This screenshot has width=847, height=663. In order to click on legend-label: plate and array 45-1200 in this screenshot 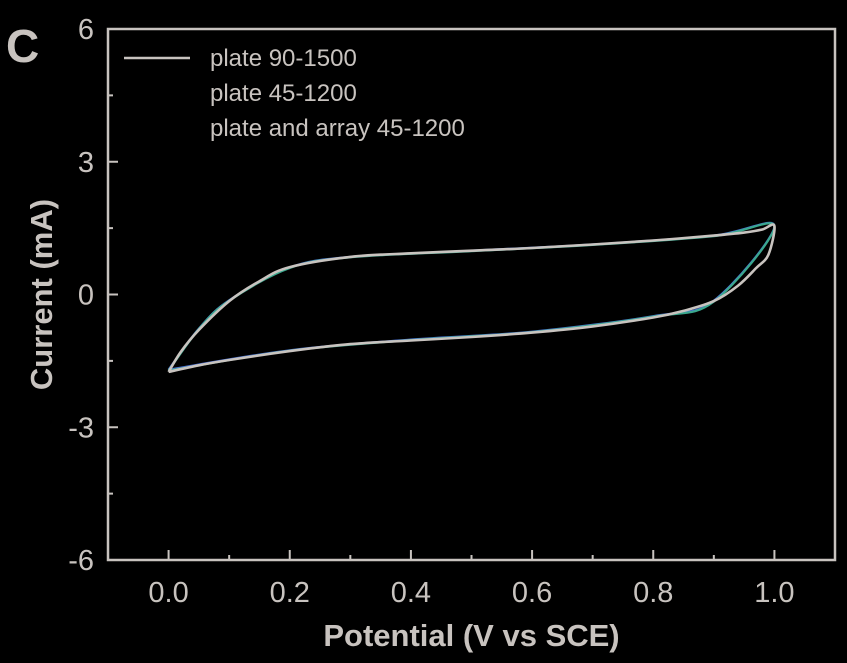, I will do `click(337, 128)`.